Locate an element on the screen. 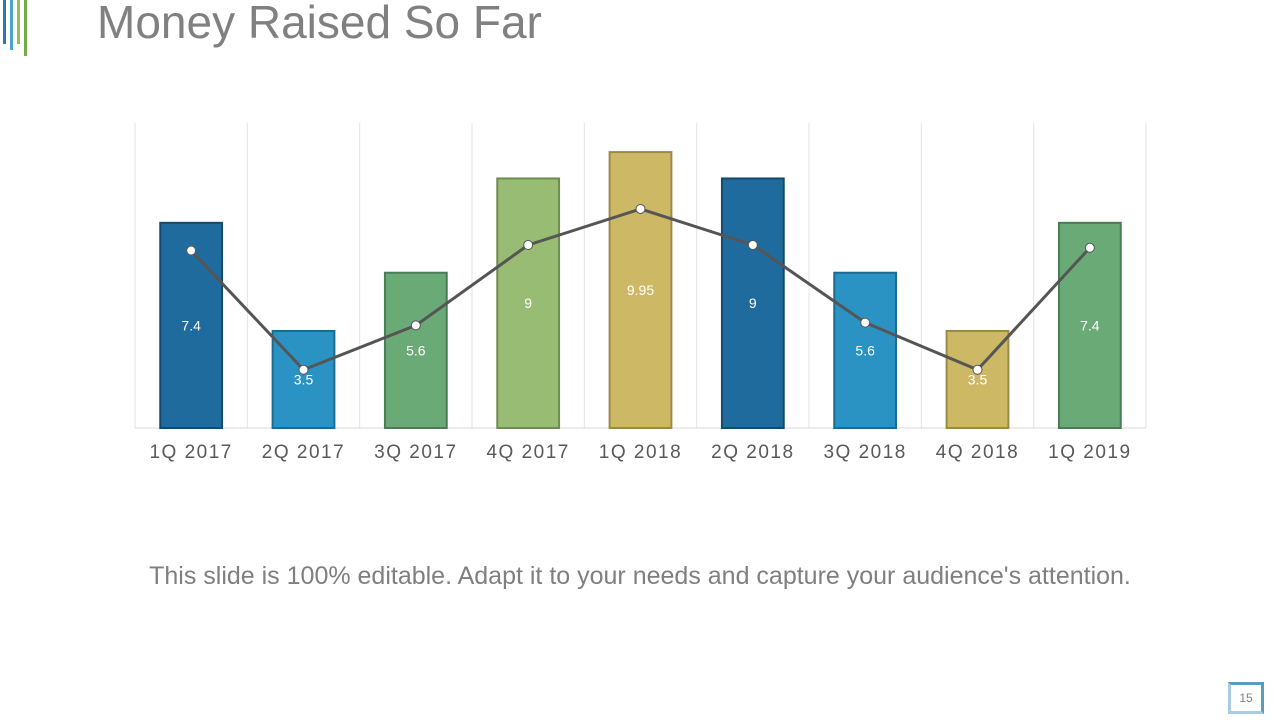  x-tick-label: 4Q 2017 is located at coordinates (527, 452).